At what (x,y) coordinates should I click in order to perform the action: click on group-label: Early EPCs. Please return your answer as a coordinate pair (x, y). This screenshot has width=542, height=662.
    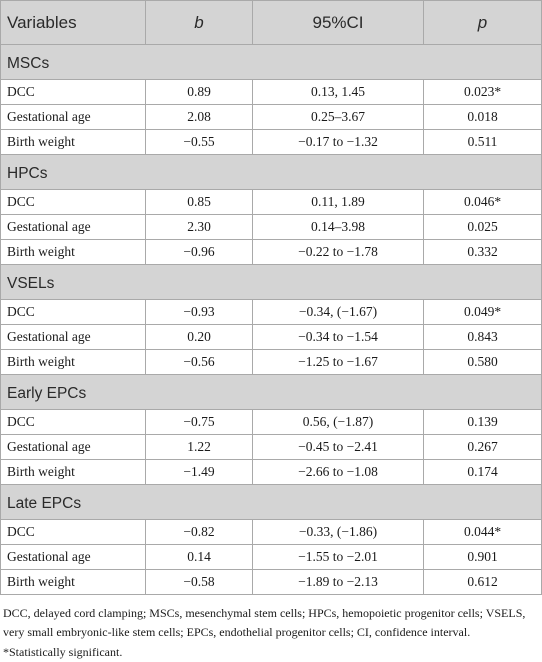
    Looking at the image, I should click on (271, 392).